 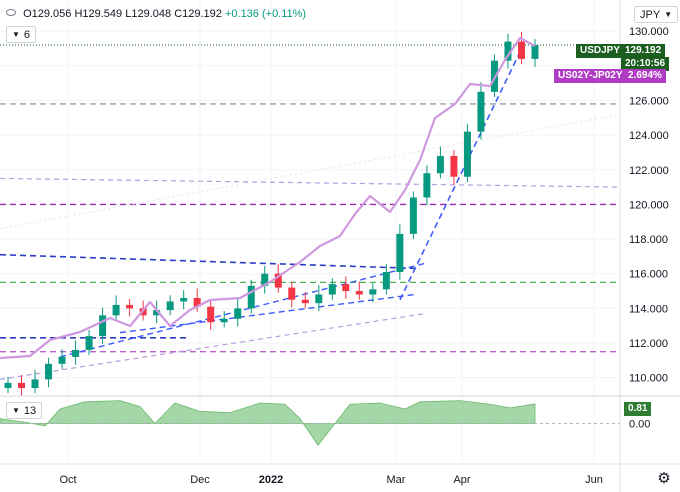 I want to click on indicators-count: 6, so click(x=27, y=34).